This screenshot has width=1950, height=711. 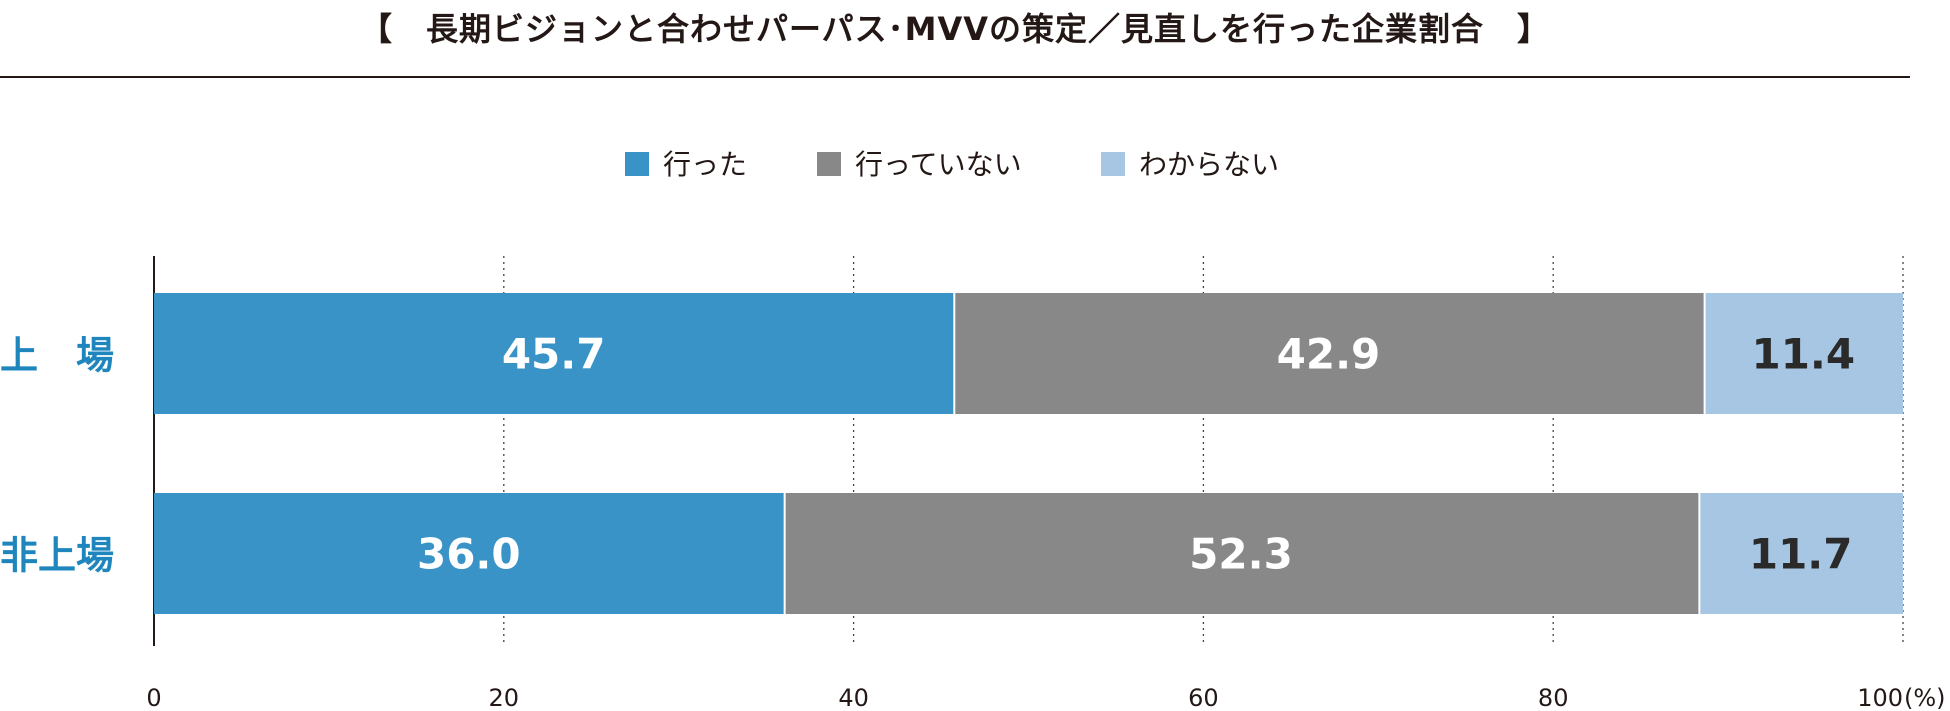 What do you see at coordinates (57, 356) in the screenshot?
I see `category-label-1: 上 場` at bounding box center [57, 356].